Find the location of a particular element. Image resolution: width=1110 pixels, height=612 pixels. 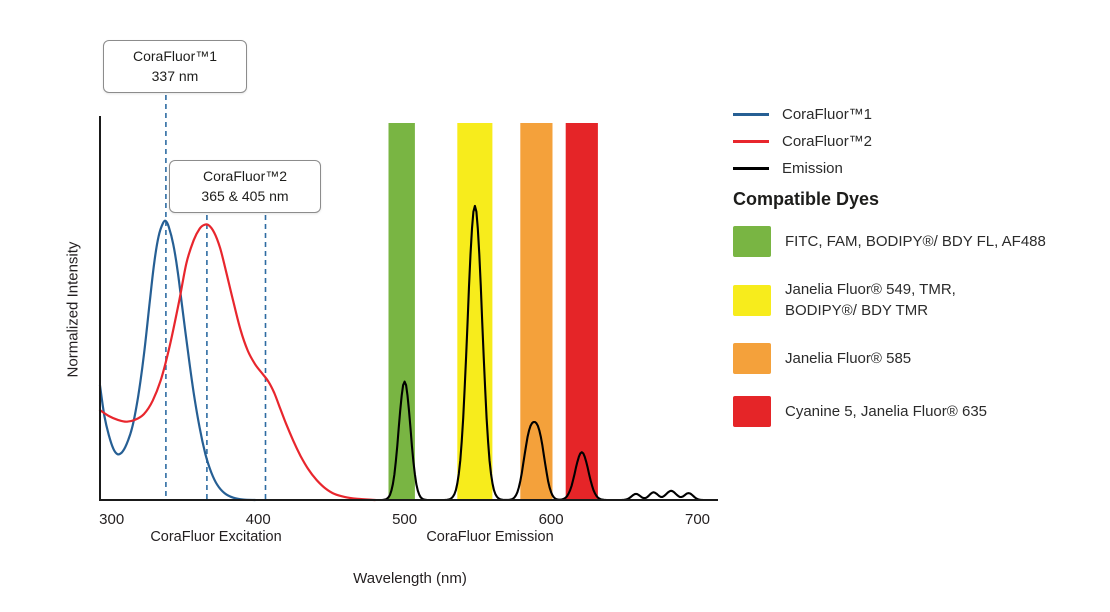

callout-value: 365 & 405 nm is located at coordinates (245, 196).